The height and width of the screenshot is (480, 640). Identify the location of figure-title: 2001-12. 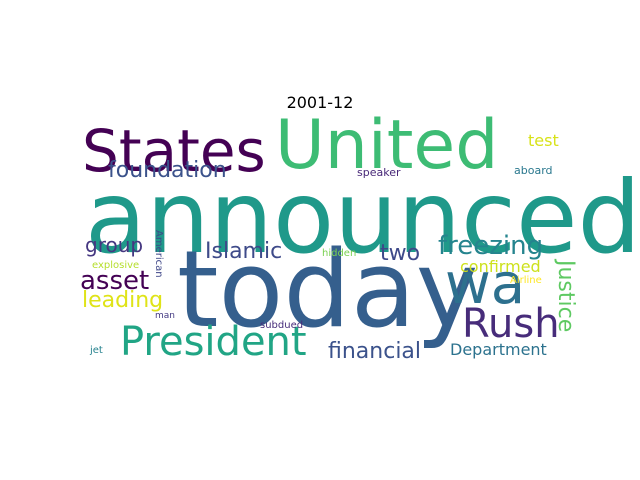
(320, 102).